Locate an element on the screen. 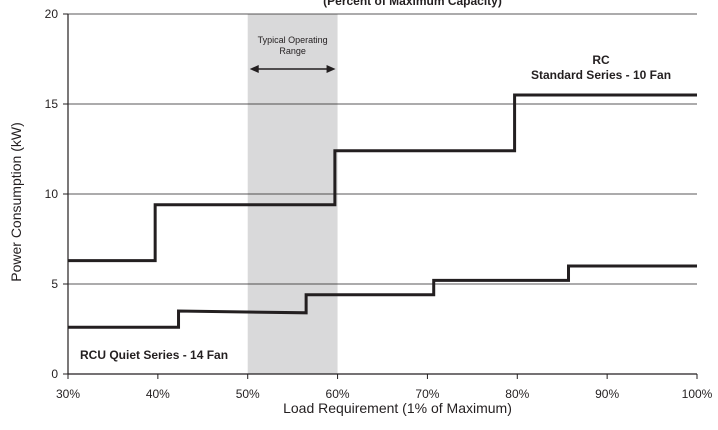 The width and height of the screenshot is (718, 430). series-label-rcu: RCU Quiet Series - 14 Fan is located at coordinates (154, 355).